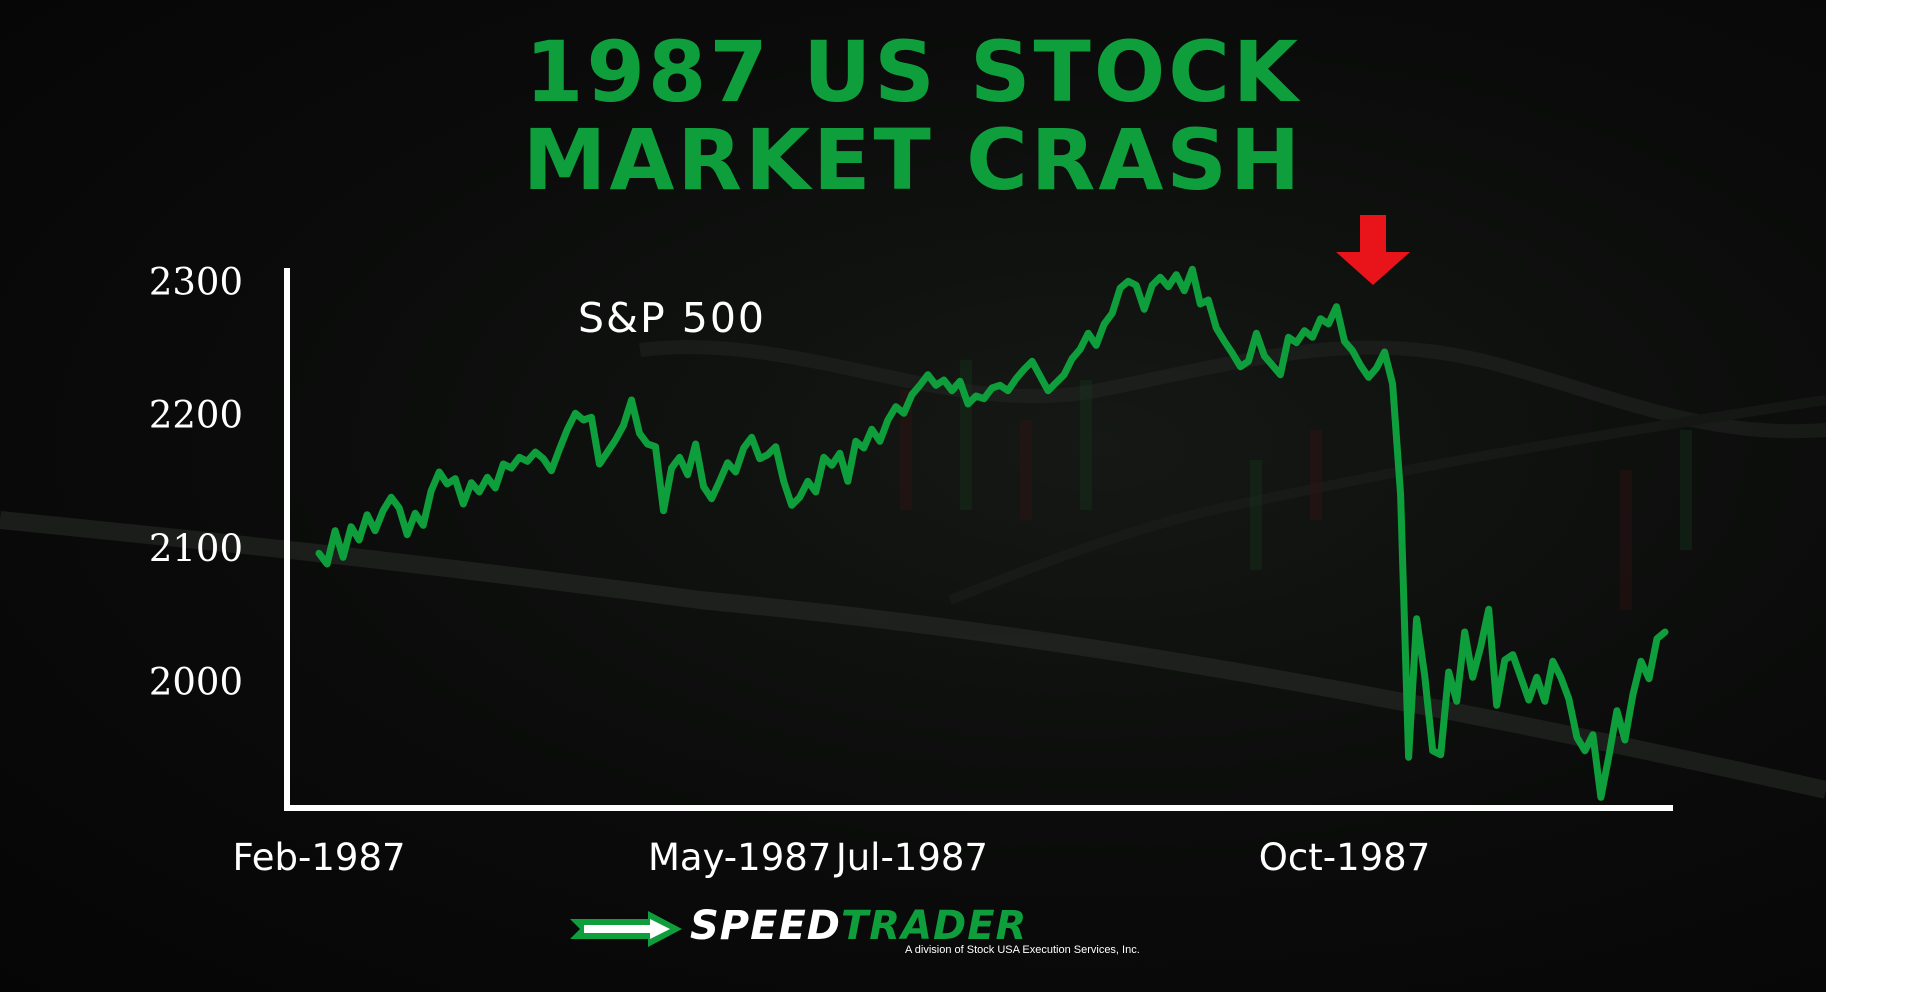 This screenshot has width=1914, height=999. Describe the element at coordinates (911, 857) in the screenshot. I see `x-tick-label-jul-1987: Jul-1987` at that location.